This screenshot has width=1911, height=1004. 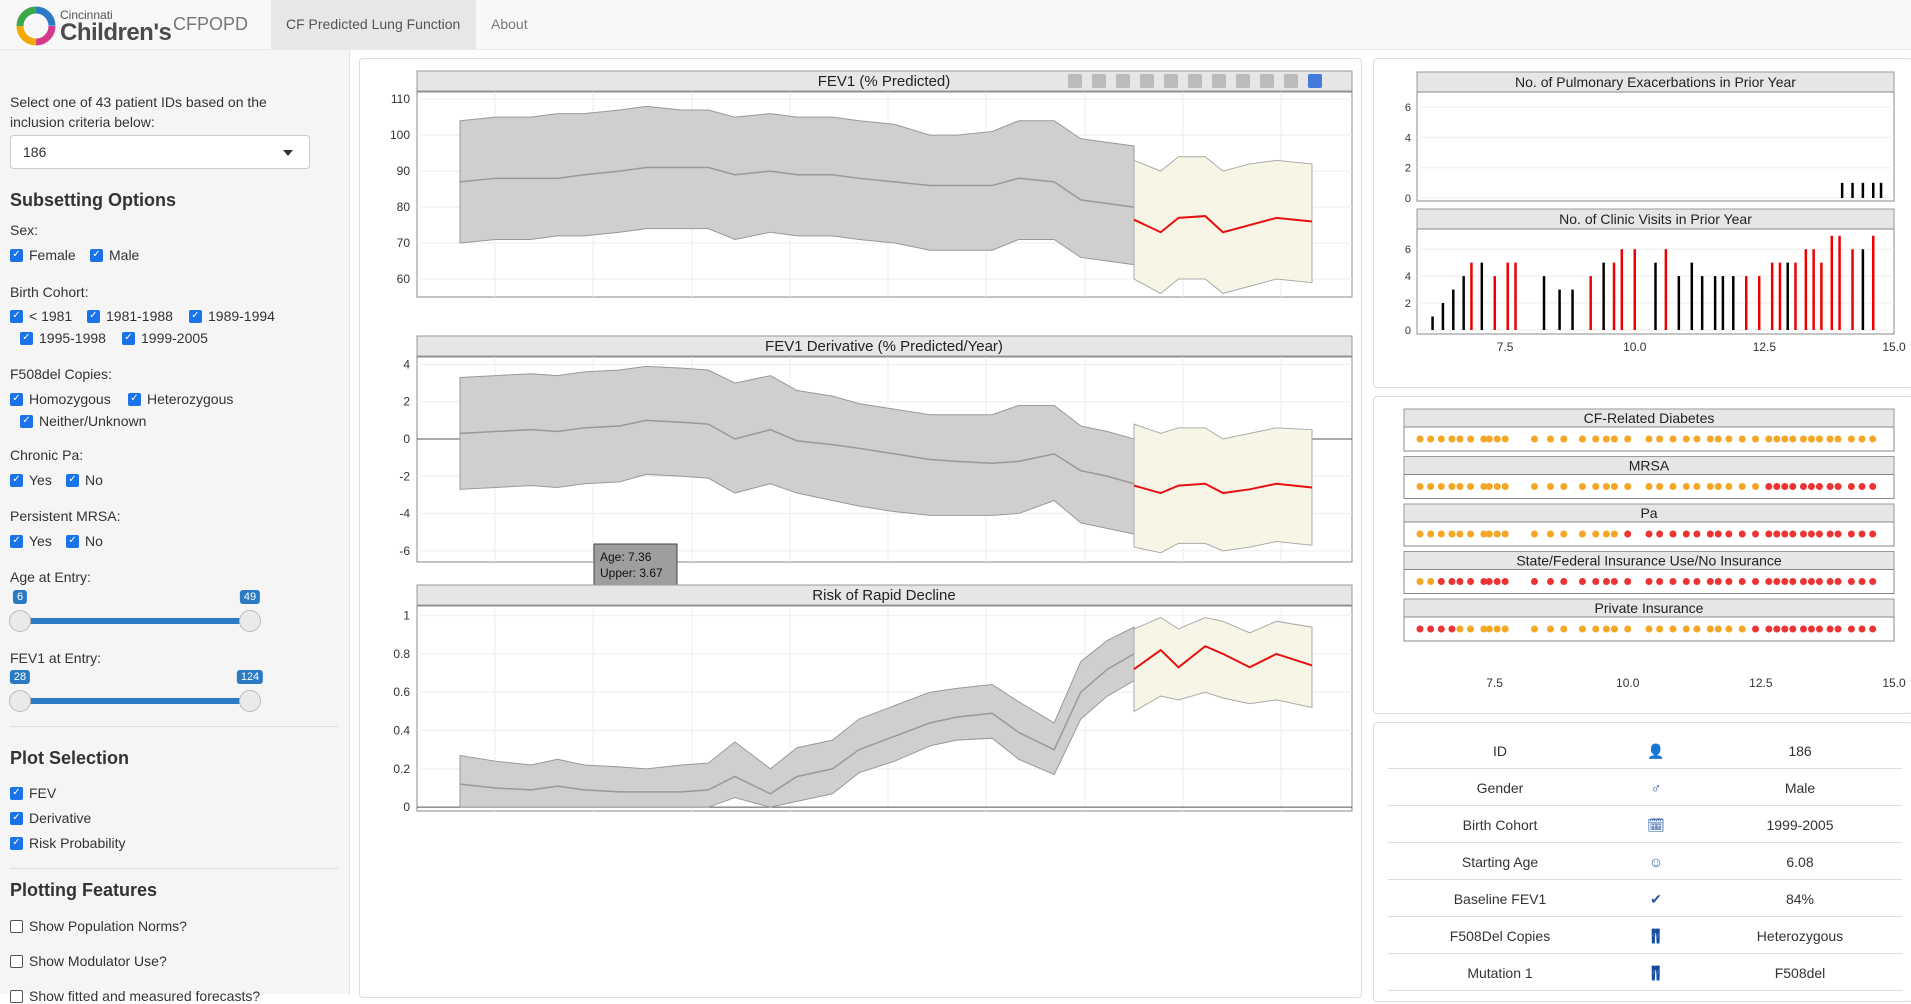 I want to click on slider-track, so click(x=135, y=621).